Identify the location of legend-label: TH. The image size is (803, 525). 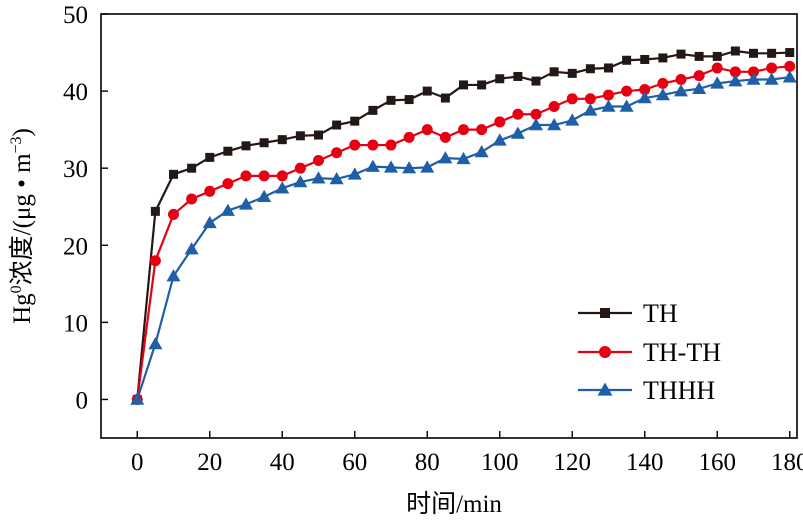
(660, 313).